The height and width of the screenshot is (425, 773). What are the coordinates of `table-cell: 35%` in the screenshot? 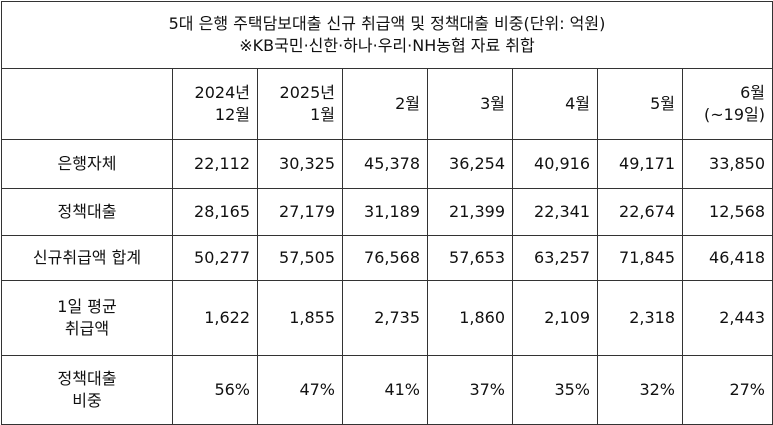 It's located at (555, 390).